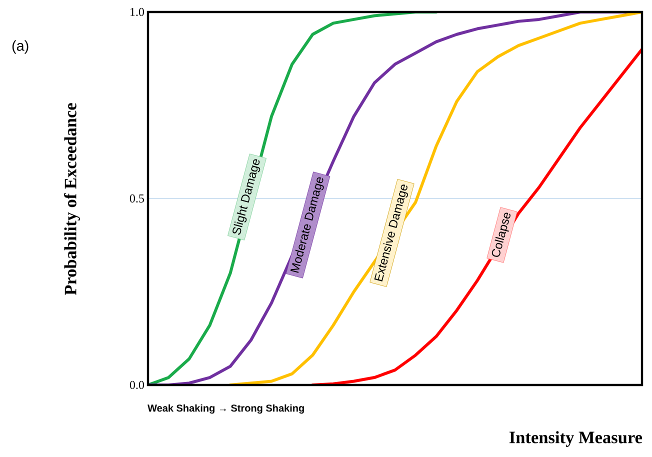 The image size is (652, 457). Describe the element at coordinates (501, 234) in the screenshot. I see `text: Collapse` at that location.